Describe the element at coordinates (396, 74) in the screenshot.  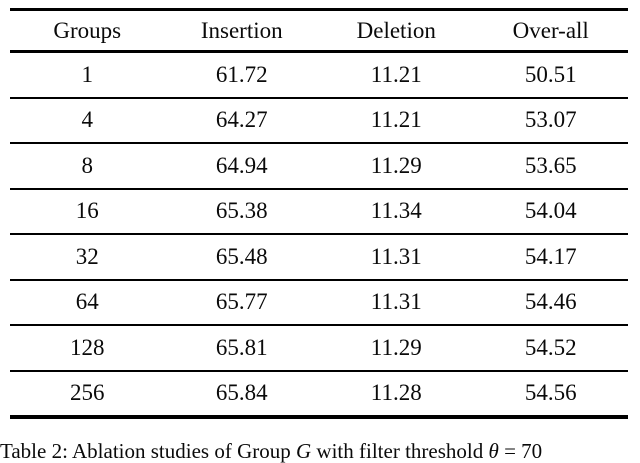
I see `cell-deletion-best: 11.21` at that location.